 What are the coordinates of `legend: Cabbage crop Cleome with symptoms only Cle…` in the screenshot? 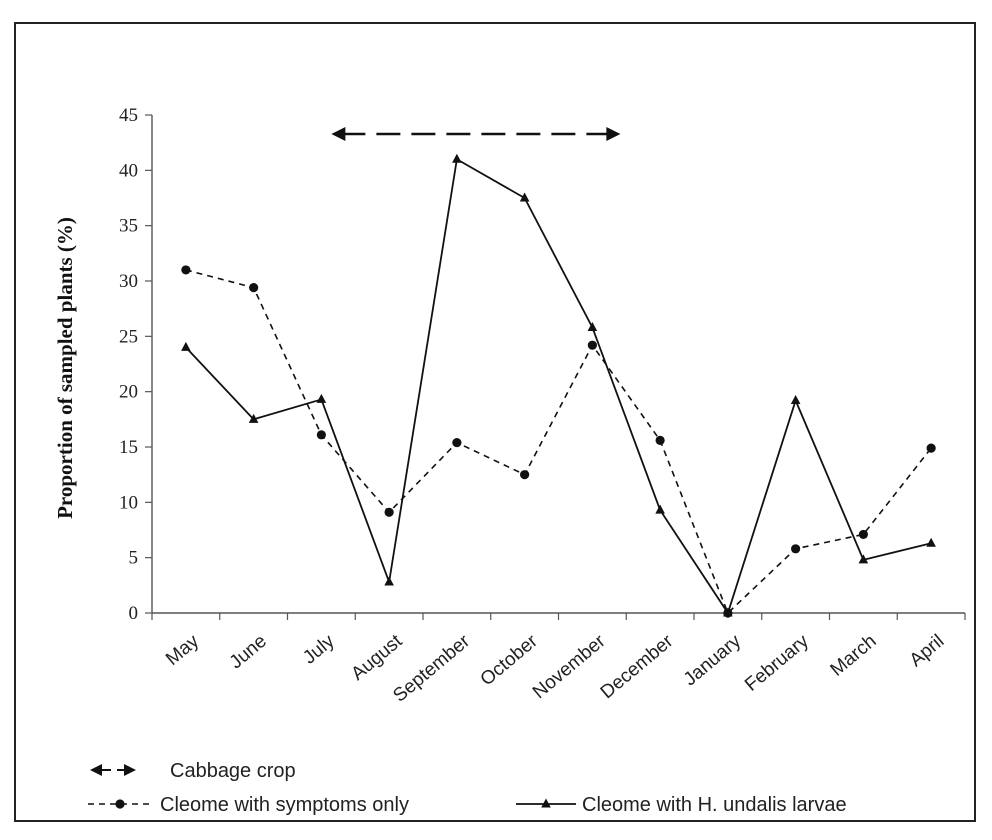 It's located at (467, 788).